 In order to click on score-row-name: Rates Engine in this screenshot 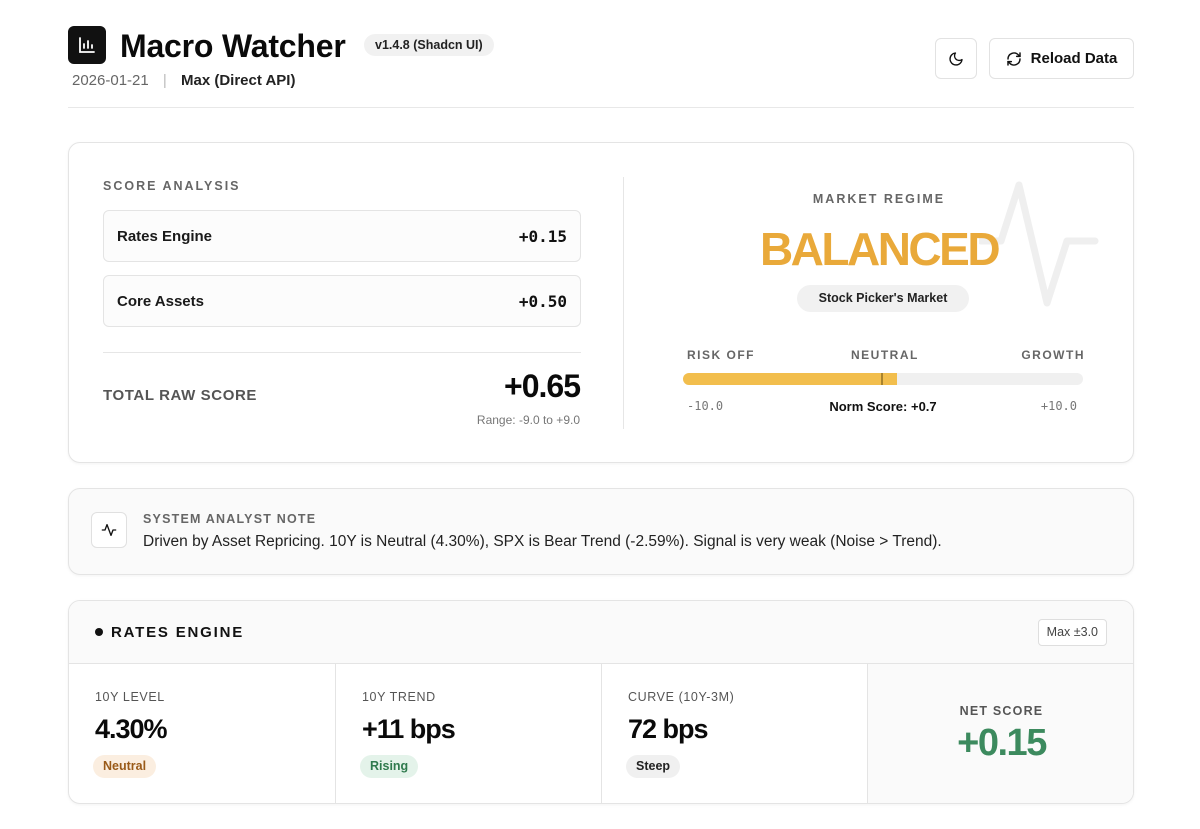, I will do `click(165, 236)`.